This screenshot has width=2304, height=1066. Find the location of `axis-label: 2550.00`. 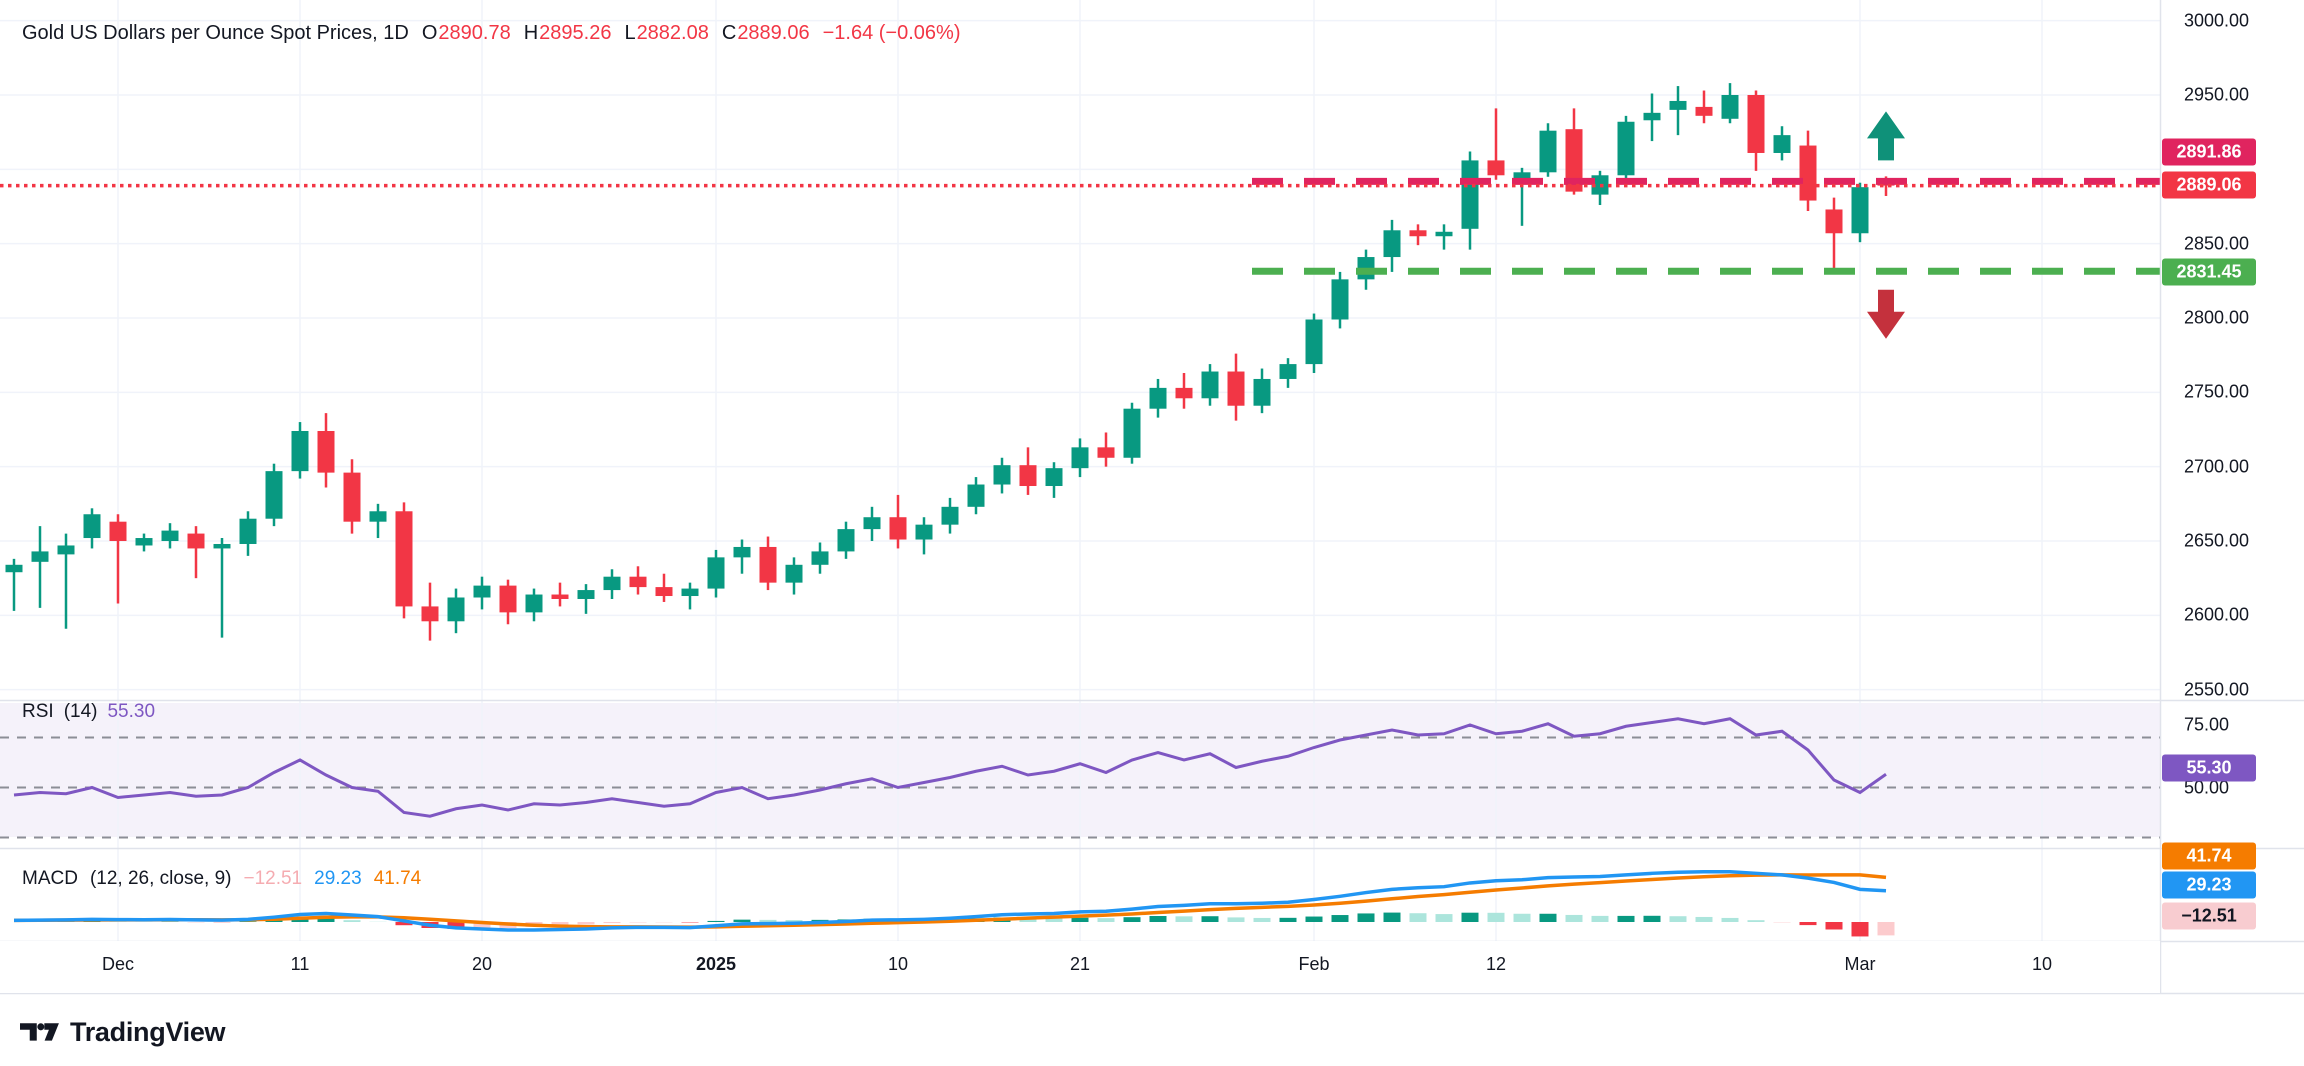

axis-label: 2550.00 is located at coordinates (2217, 689).